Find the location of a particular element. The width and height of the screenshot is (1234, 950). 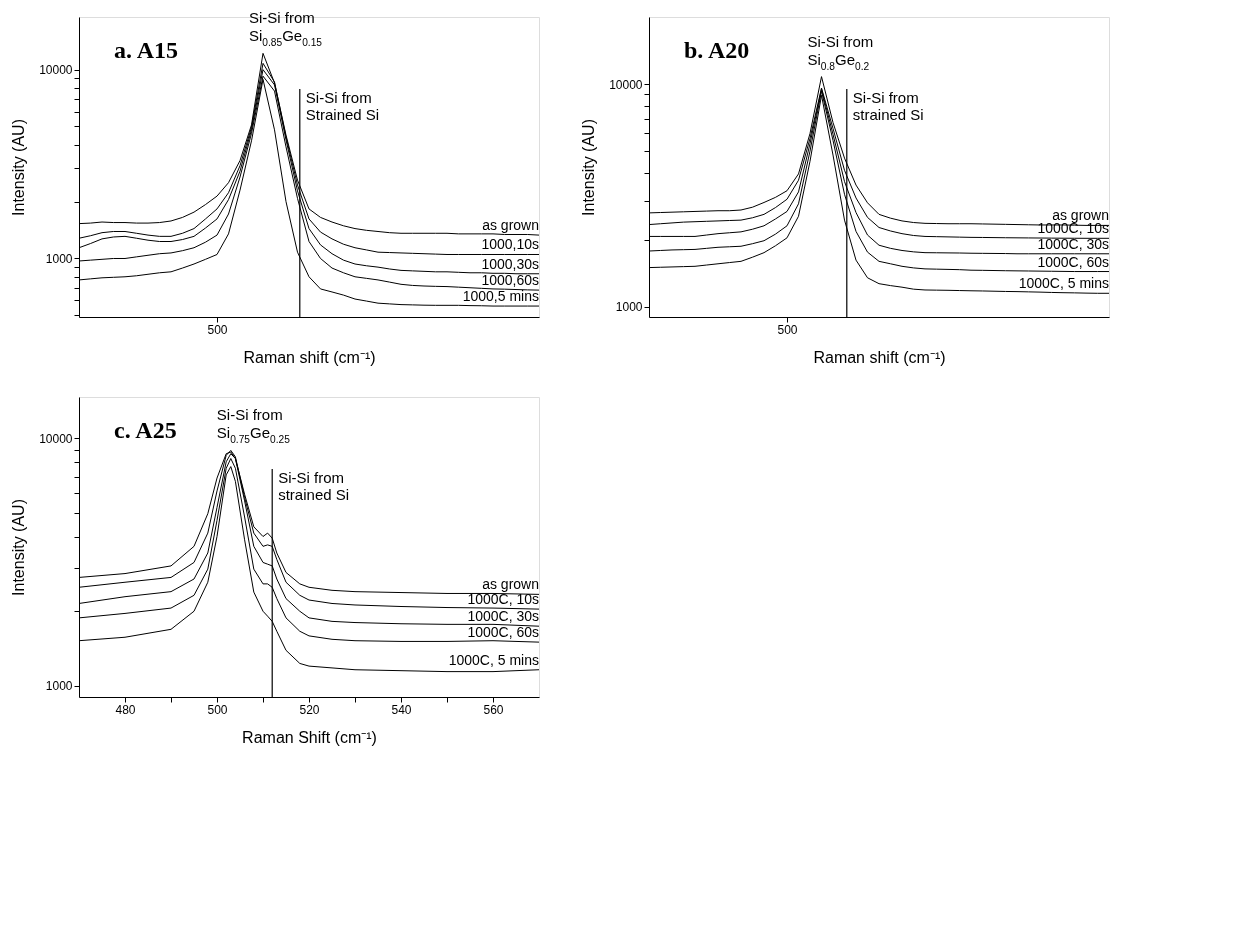

annotation: c. A25 is located at coordinates (145, 430).